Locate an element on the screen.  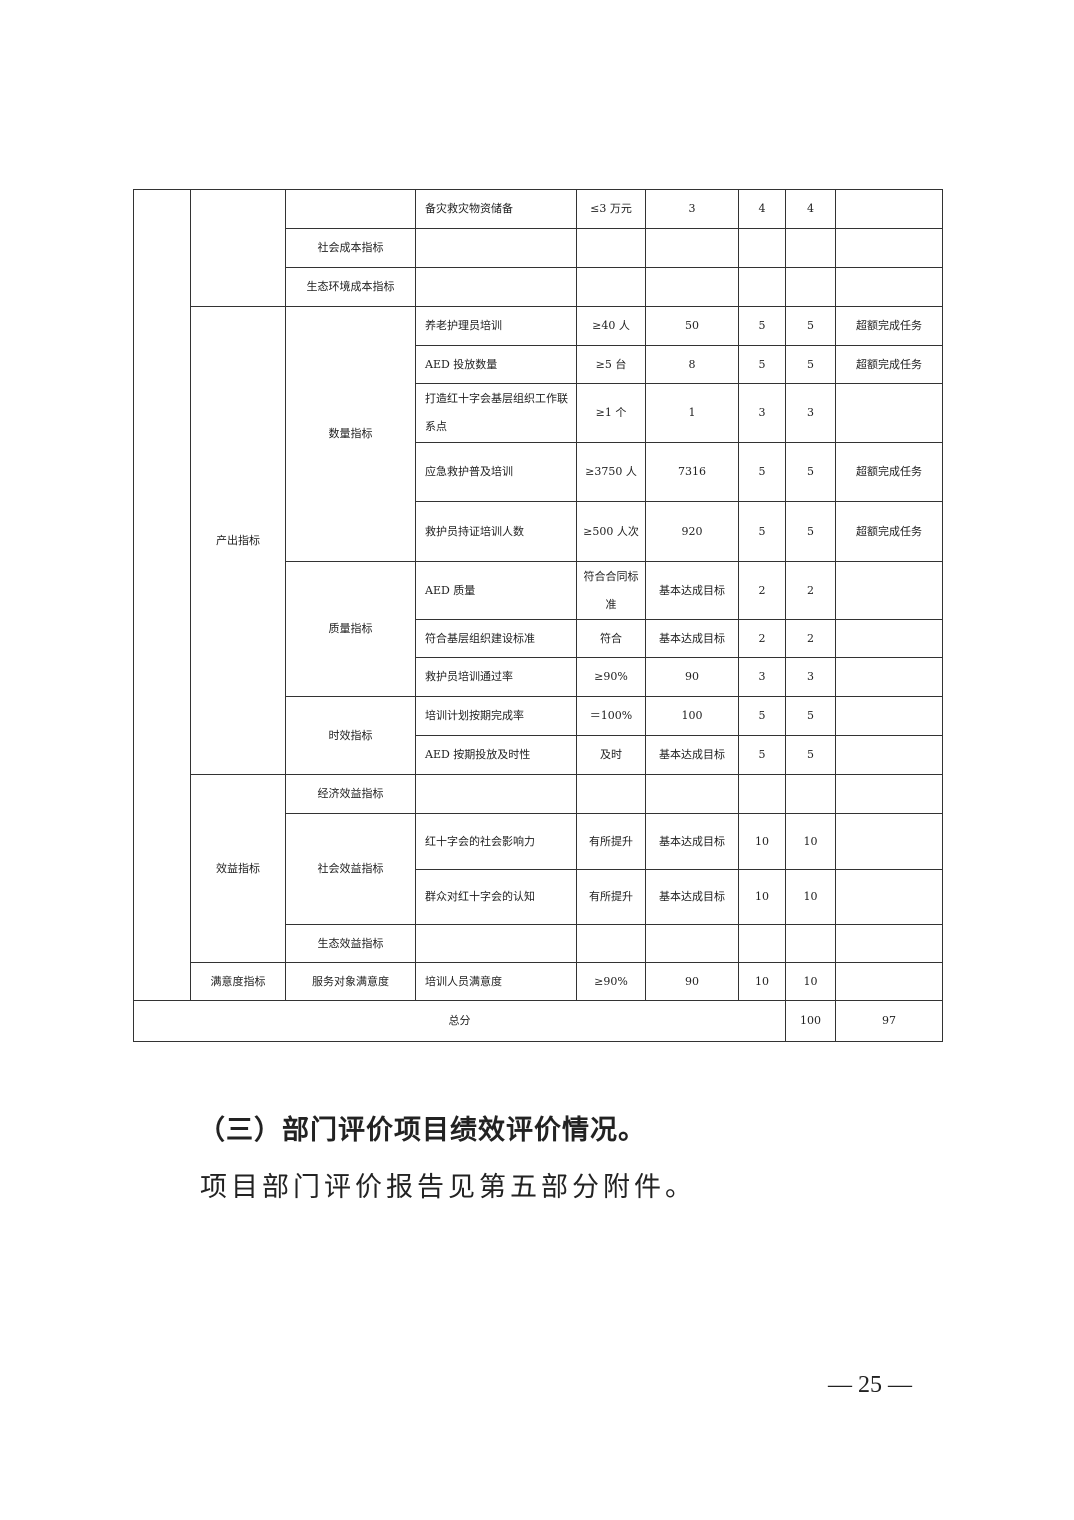
table-cell: 红十字会的社会影响力 is located at coordinates (496, 841).